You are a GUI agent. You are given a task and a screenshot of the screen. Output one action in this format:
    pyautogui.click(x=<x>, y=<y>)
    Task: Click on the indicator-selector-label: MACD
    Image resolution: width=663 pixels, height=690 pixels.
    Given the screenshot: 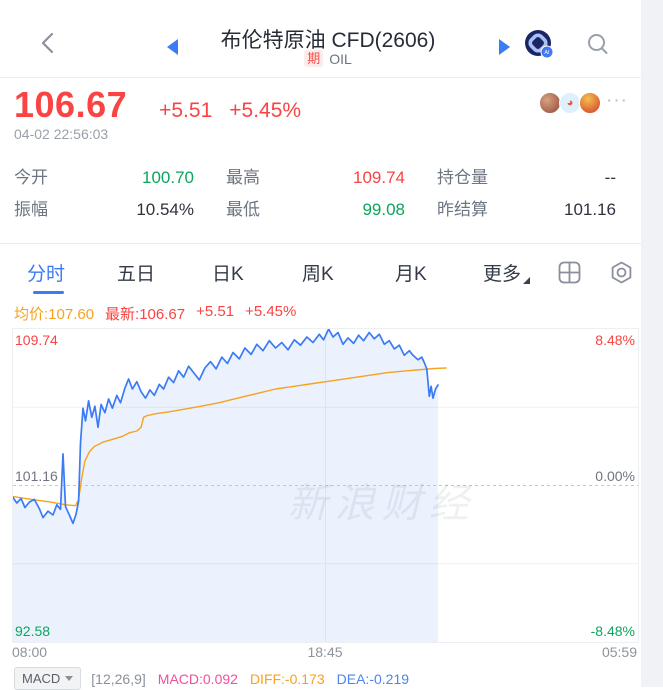 What is the action you would take?
    pyautogui.click(x=41, y=678)
    